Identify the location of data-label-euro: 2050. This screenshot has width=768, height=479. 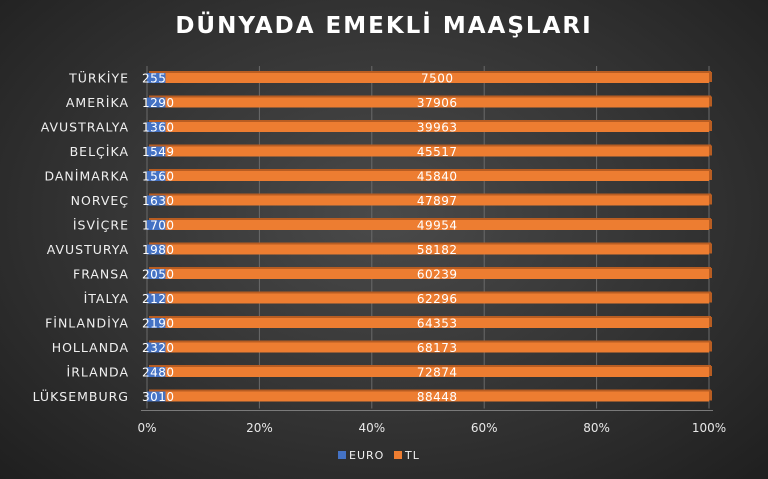
(158, 275).